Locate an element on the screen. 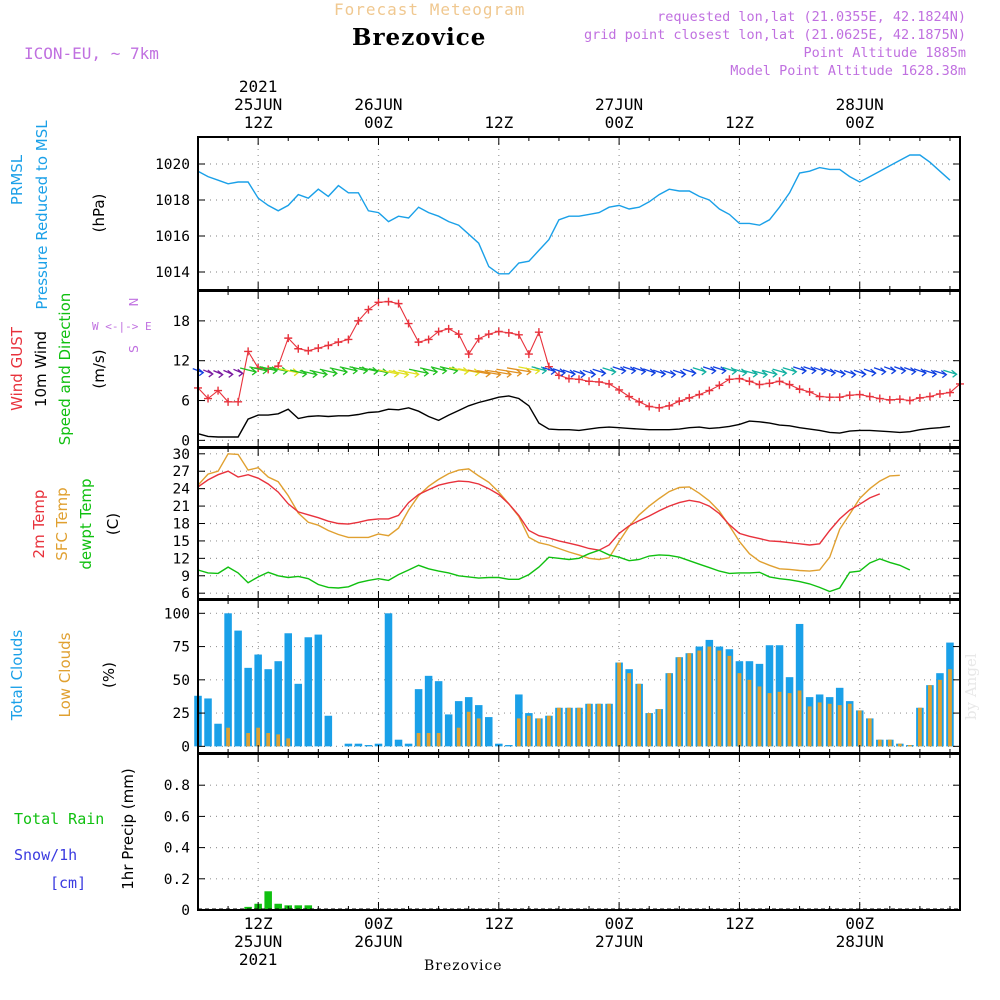 The height and width of the screenshot is (1000, 1000). t2m-temp-line is located at coordinates (539, 510).